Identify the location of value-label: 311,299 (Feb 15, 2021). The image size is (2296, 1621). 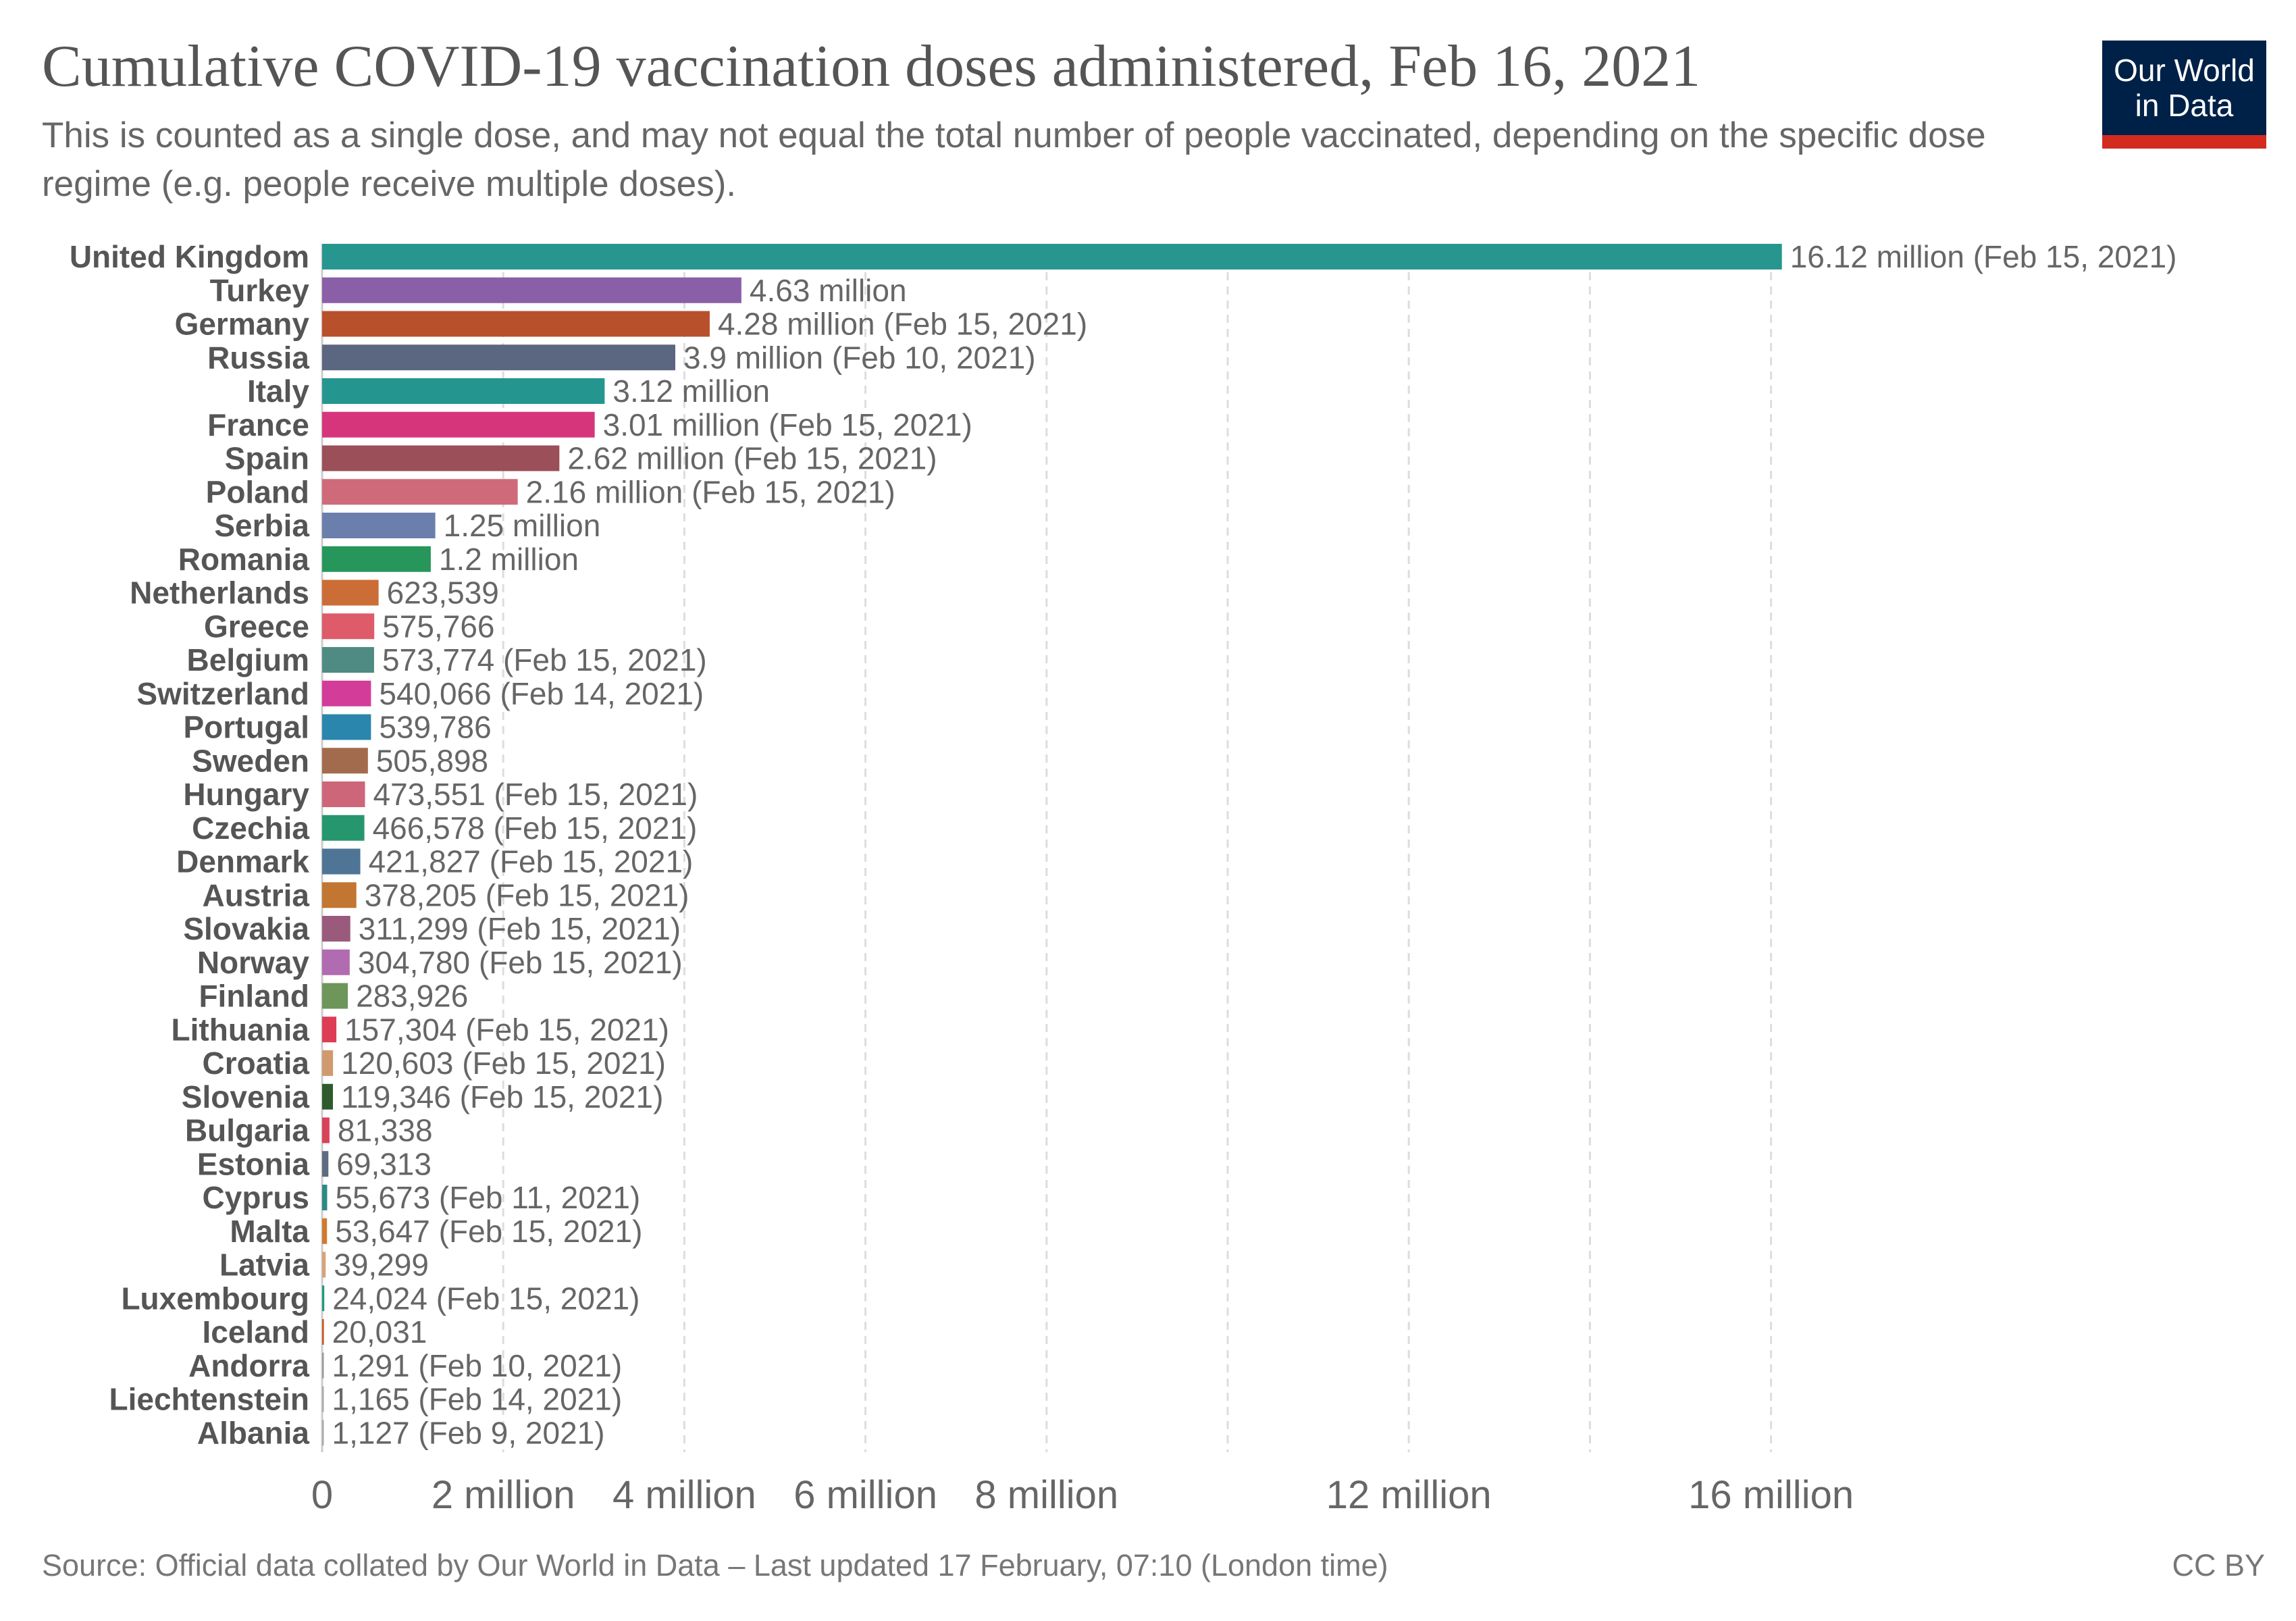
(520, 928).